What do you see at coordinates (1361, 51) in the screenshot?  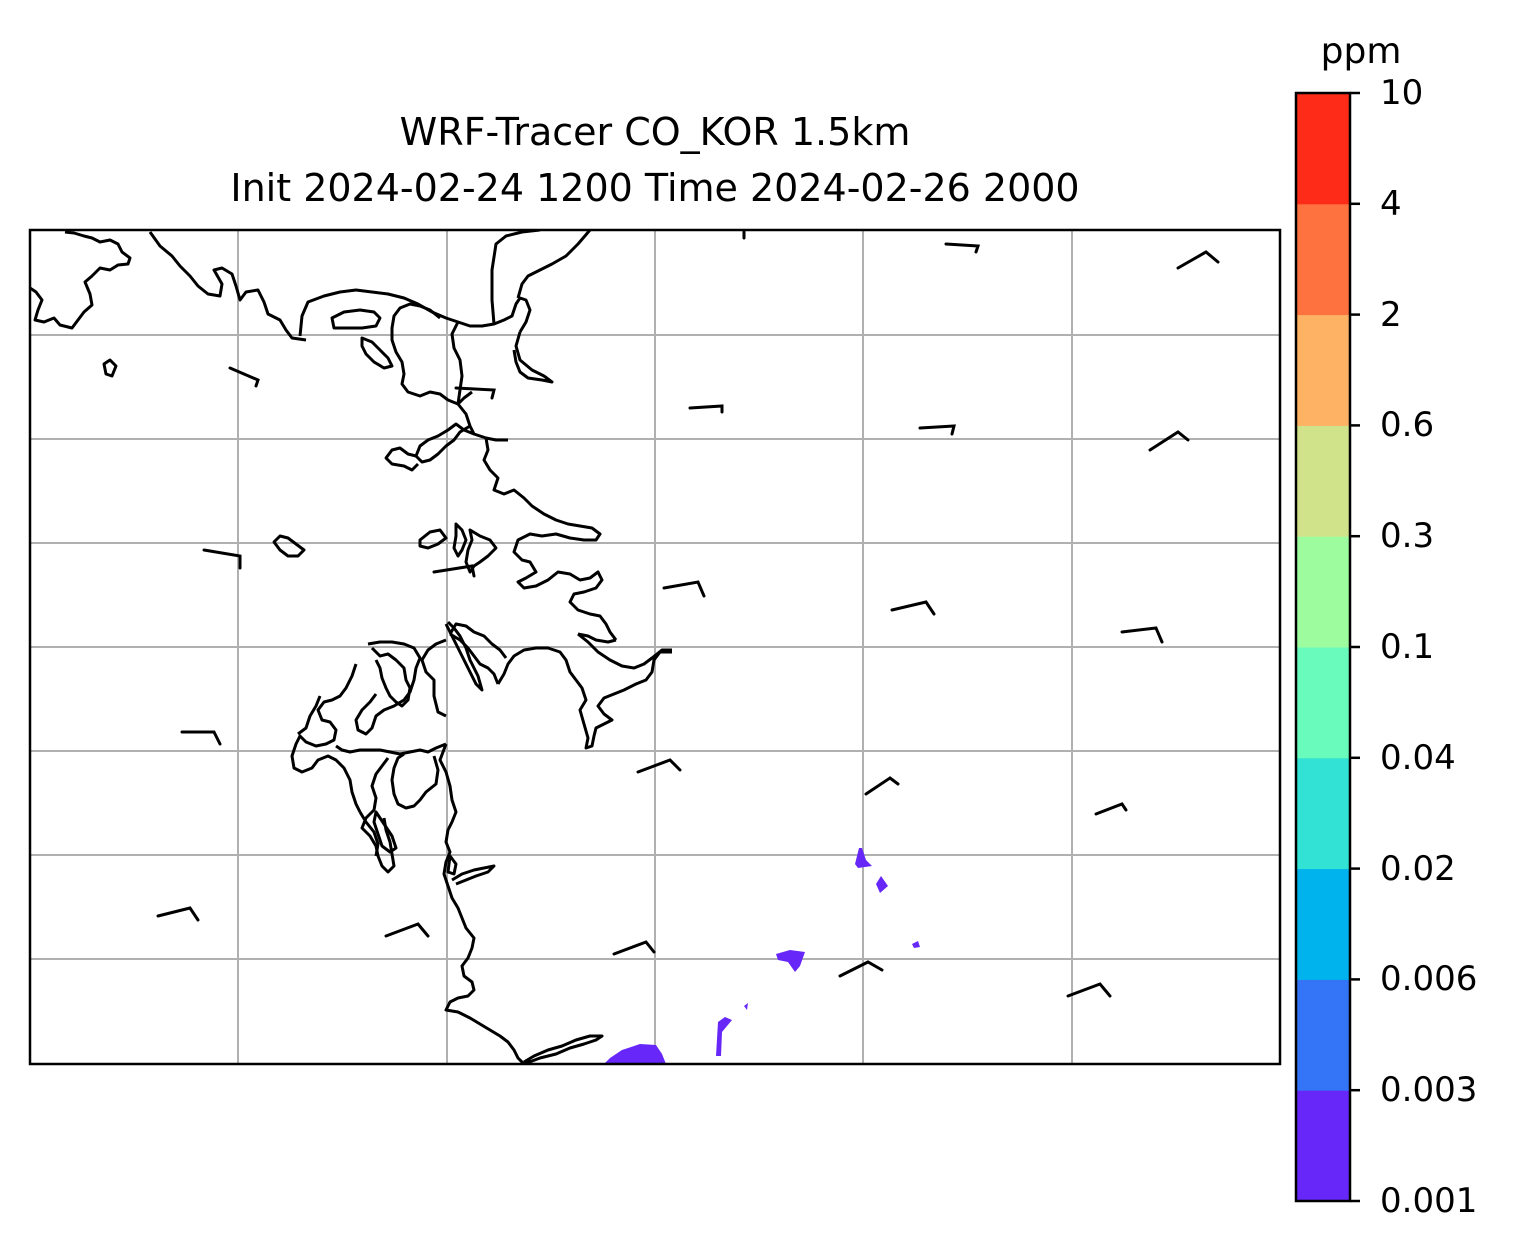 I see `colorbar-unit-label: ppm` at bounding box center [1361, 51].